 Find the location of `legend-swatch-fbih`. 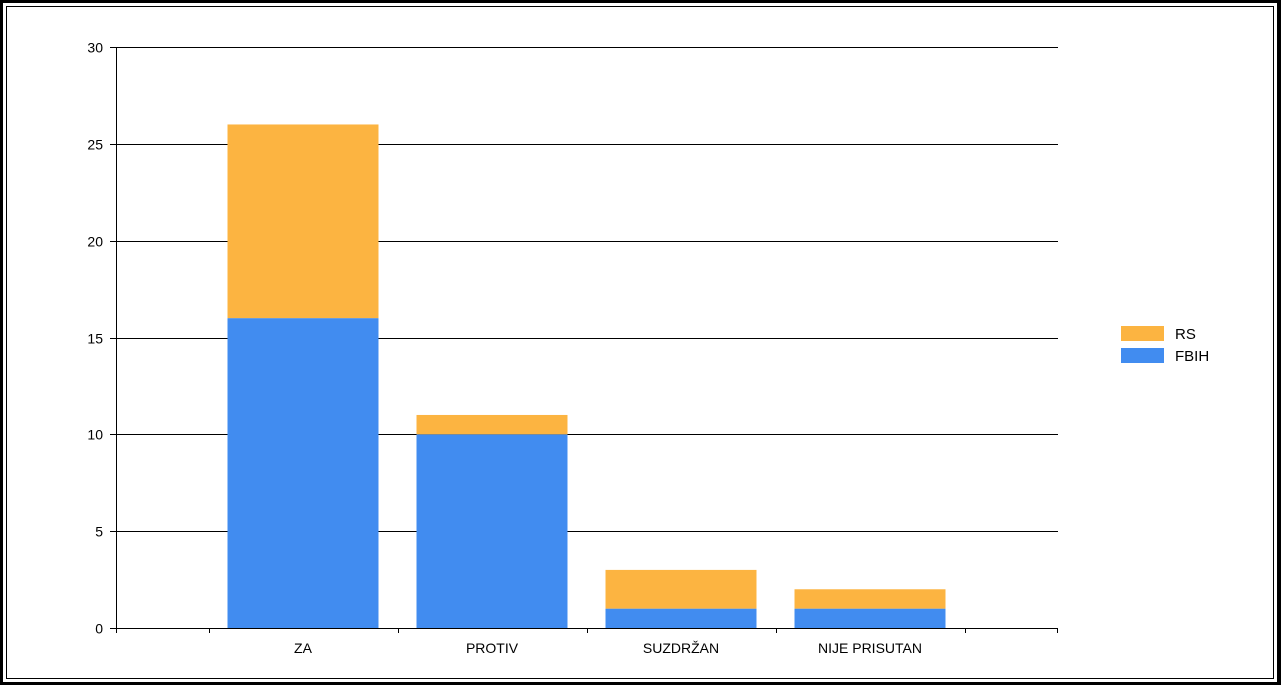

legend-swatch-fbih is located at coordinates (1142, 355).